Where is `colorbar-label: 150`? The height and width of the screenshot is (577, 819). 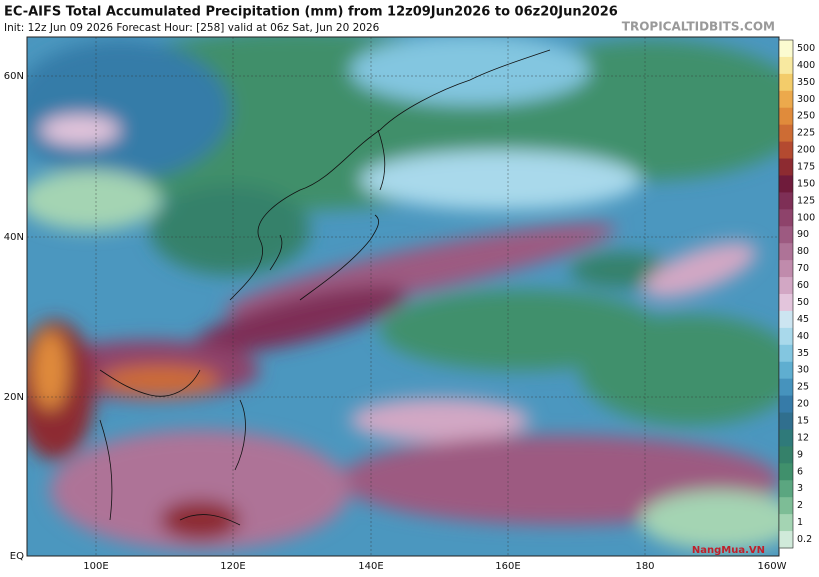 colorbar-label: 150 is located at coordinates (806, 183).